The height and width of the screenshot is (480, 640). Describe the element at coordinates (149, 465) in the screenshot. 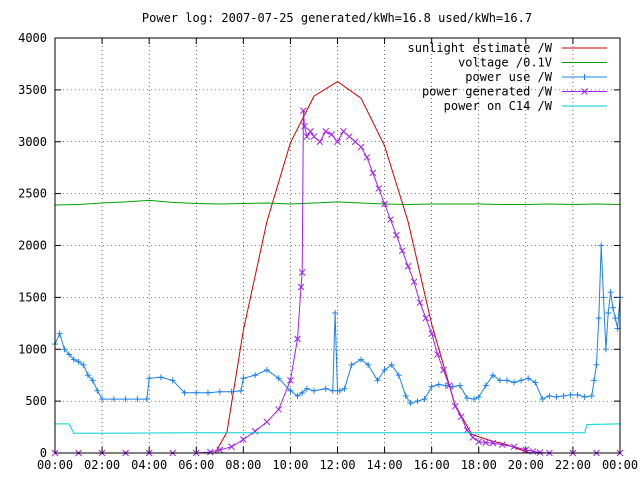

I see `x-tick-label: 04:00` at that location.